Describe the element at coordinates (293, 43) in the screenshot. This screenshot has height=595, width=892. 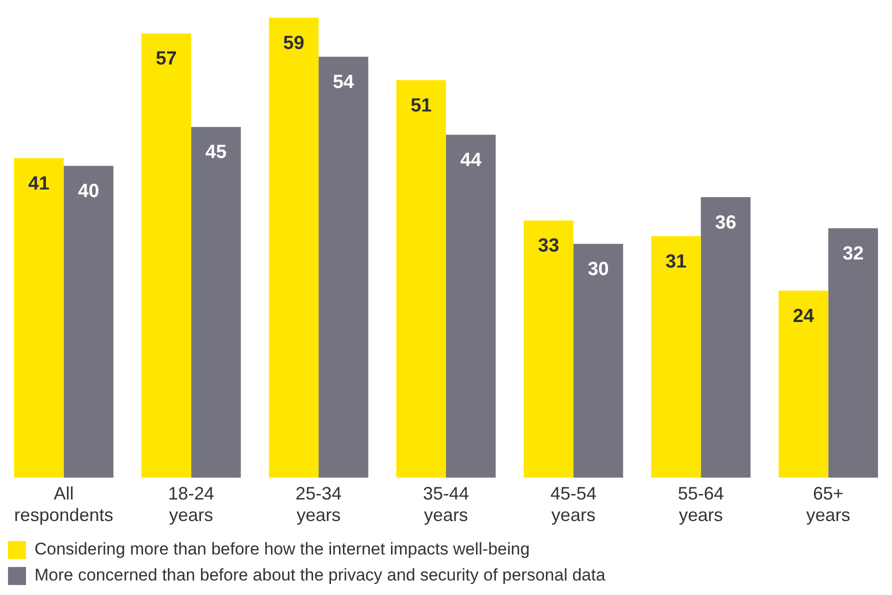
I see `data-label: 59` at that location.